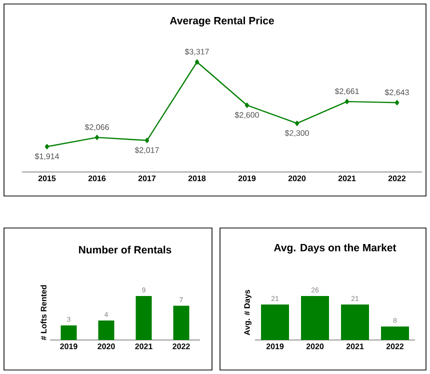 Image resolution: width=430 pixels, height=374 pixels. I want to click on data-label: $1,914, so click(46, 156).